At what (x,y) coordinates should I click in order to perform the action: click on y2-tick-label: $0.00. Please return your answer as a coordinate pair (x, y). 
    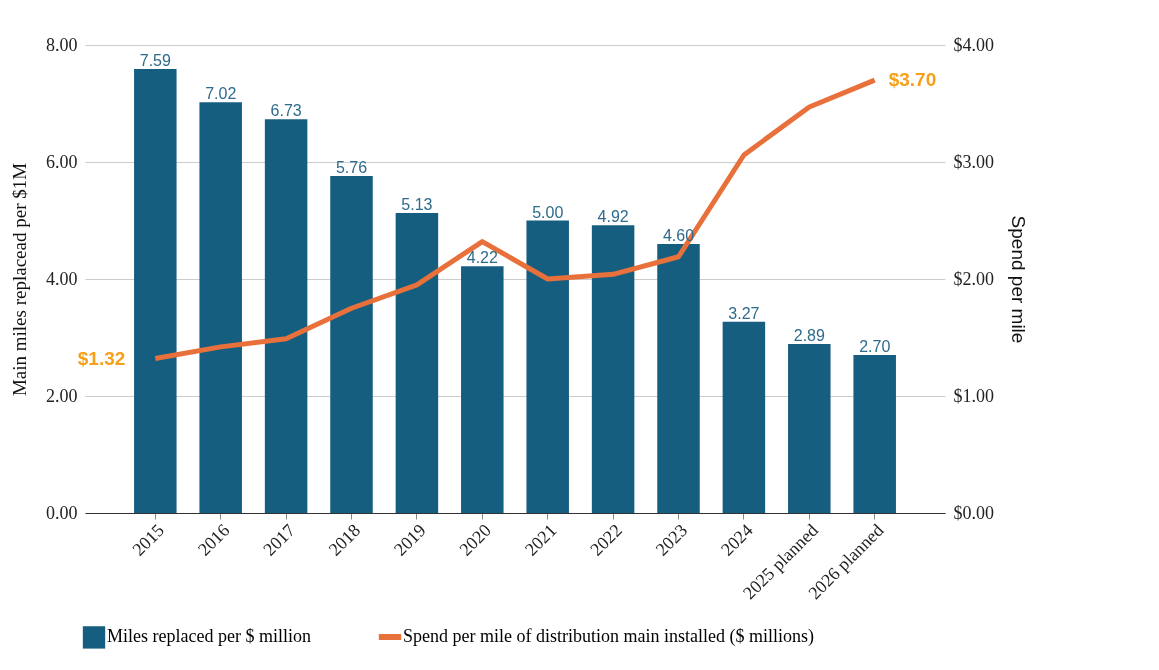
    Looking at the image, I should click on (973, 512).